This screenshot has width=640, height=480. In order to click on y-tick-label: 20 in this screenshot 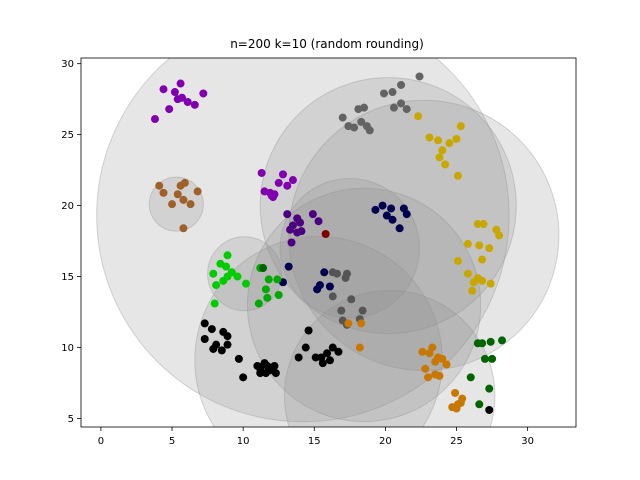, I will do `click(67, 206)`.